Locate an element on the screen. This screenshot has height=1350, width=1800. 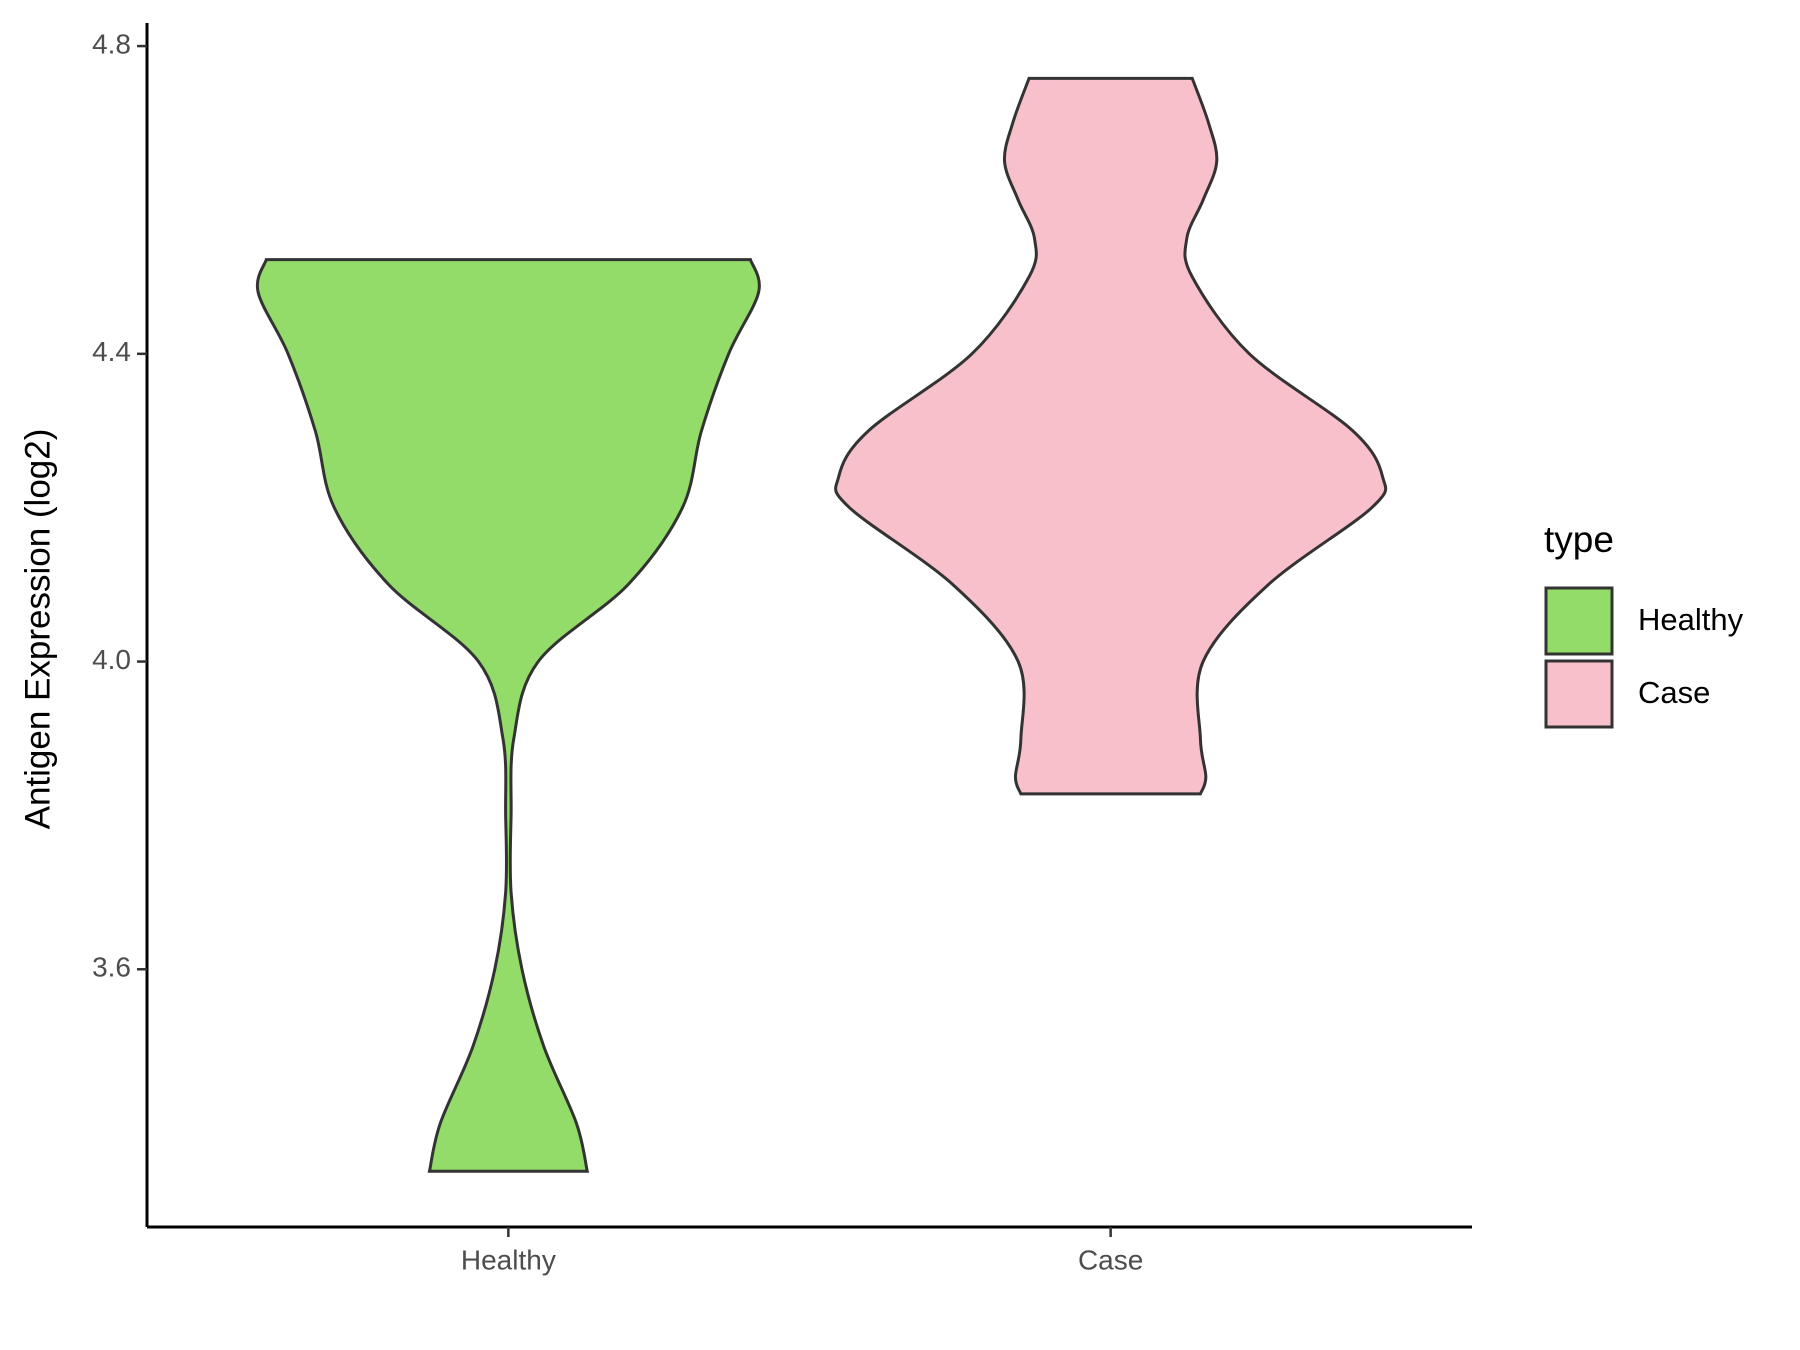
y-tick-label: 4.4 is located at coordinates (111, 351).